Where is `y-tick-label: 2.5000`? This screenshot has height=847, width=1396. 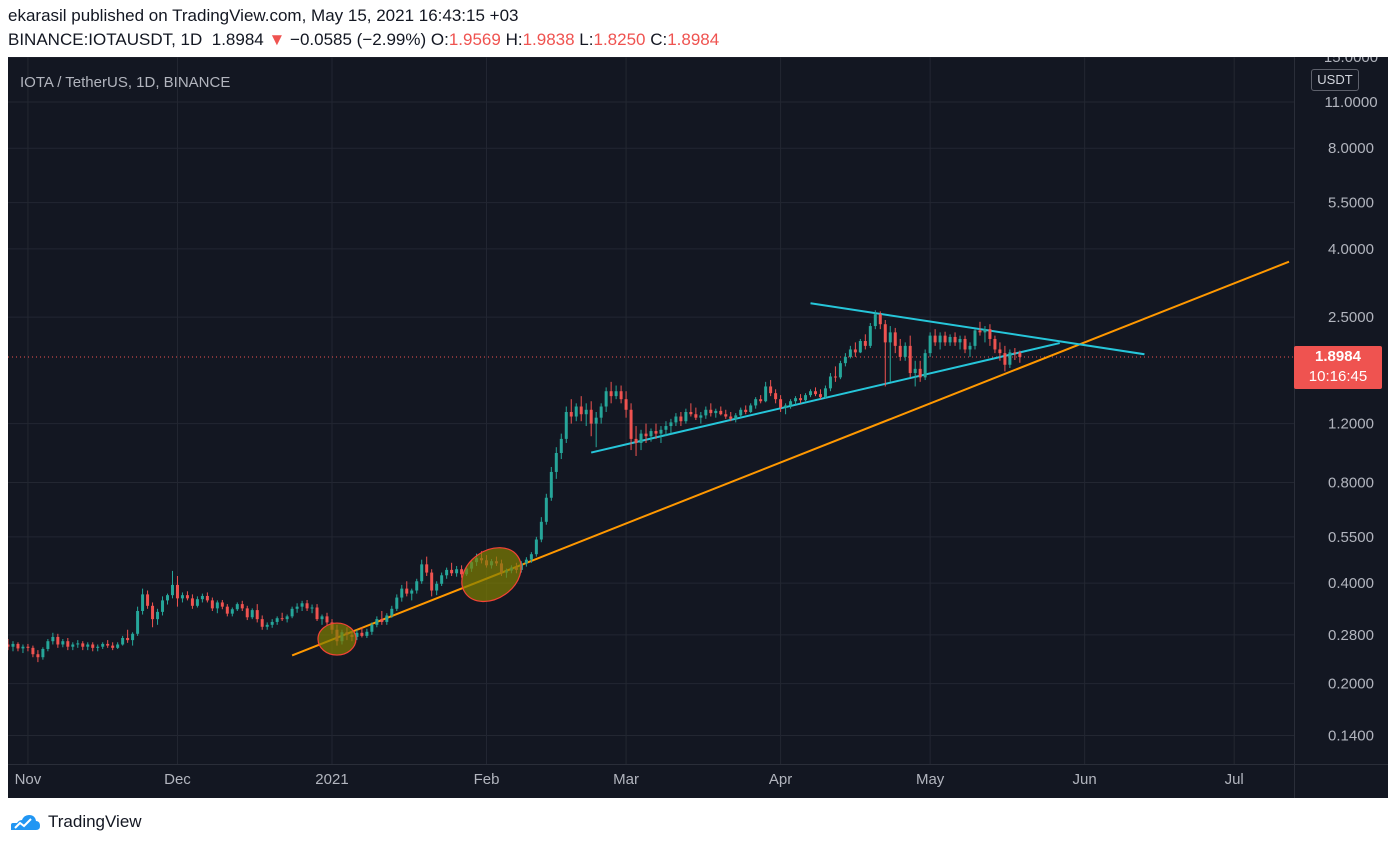 y-tick-label: 2.5000 is located at coordinates (1351, 317).